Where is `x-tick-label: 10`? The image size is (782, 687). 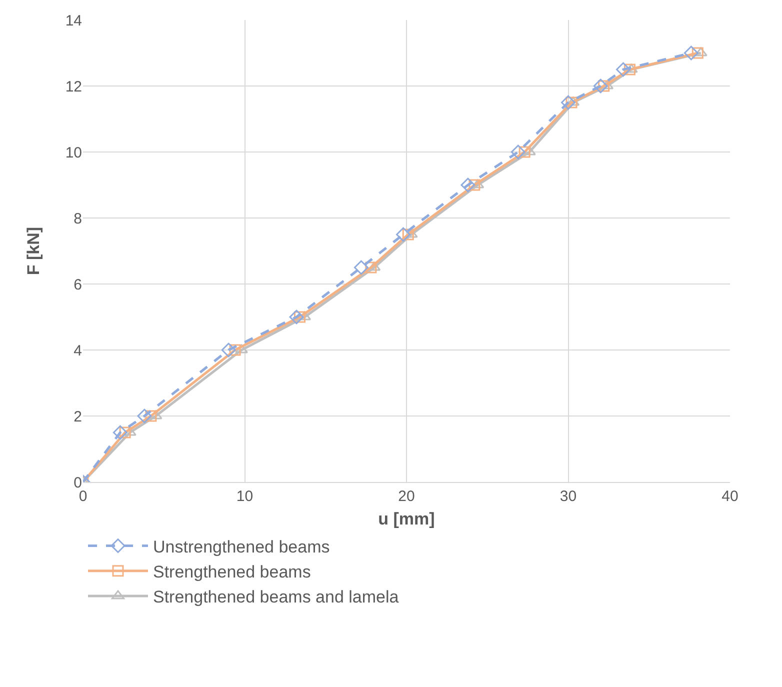 x-tick-label: 10 is located at coordinates (245, 496).